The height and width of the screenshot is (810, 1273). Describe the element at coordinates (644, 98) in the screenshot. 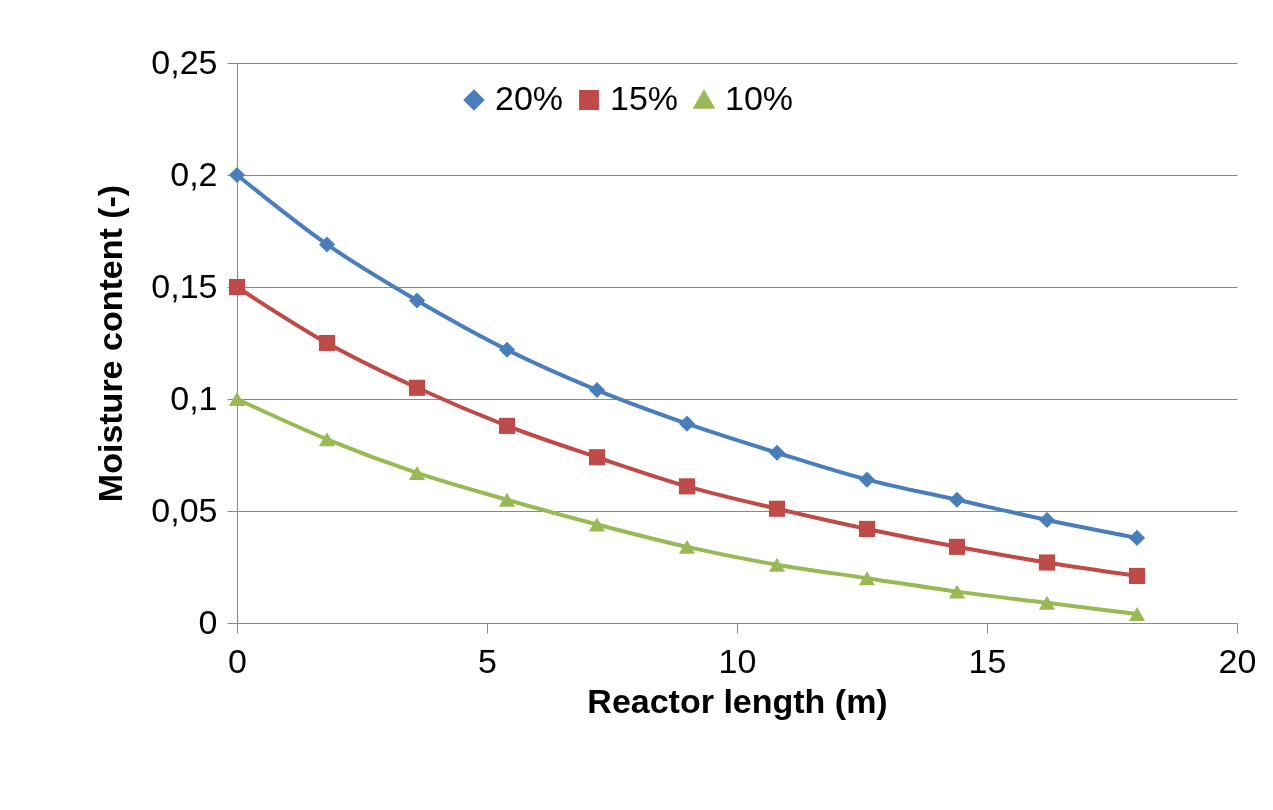

I see `legend-label: 15%` at that location.